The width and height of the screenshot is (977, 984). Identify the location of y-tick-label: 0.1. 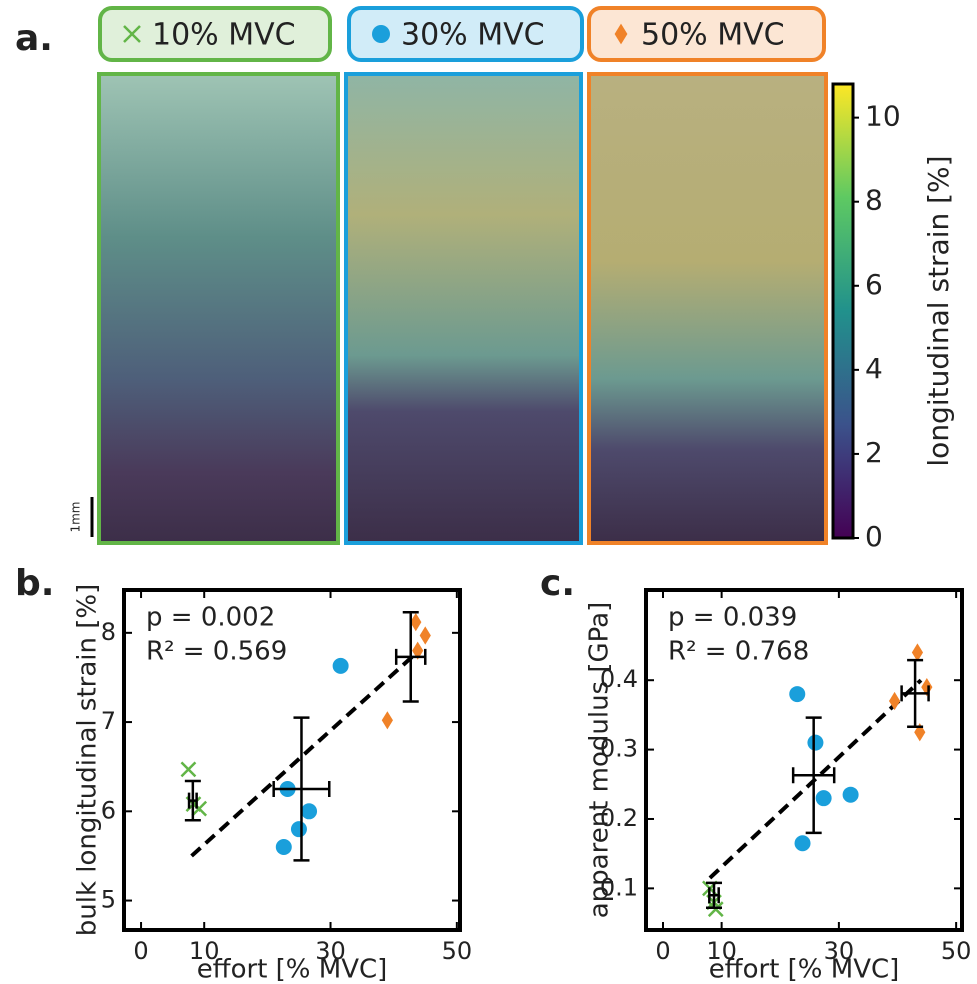
(619, 887).